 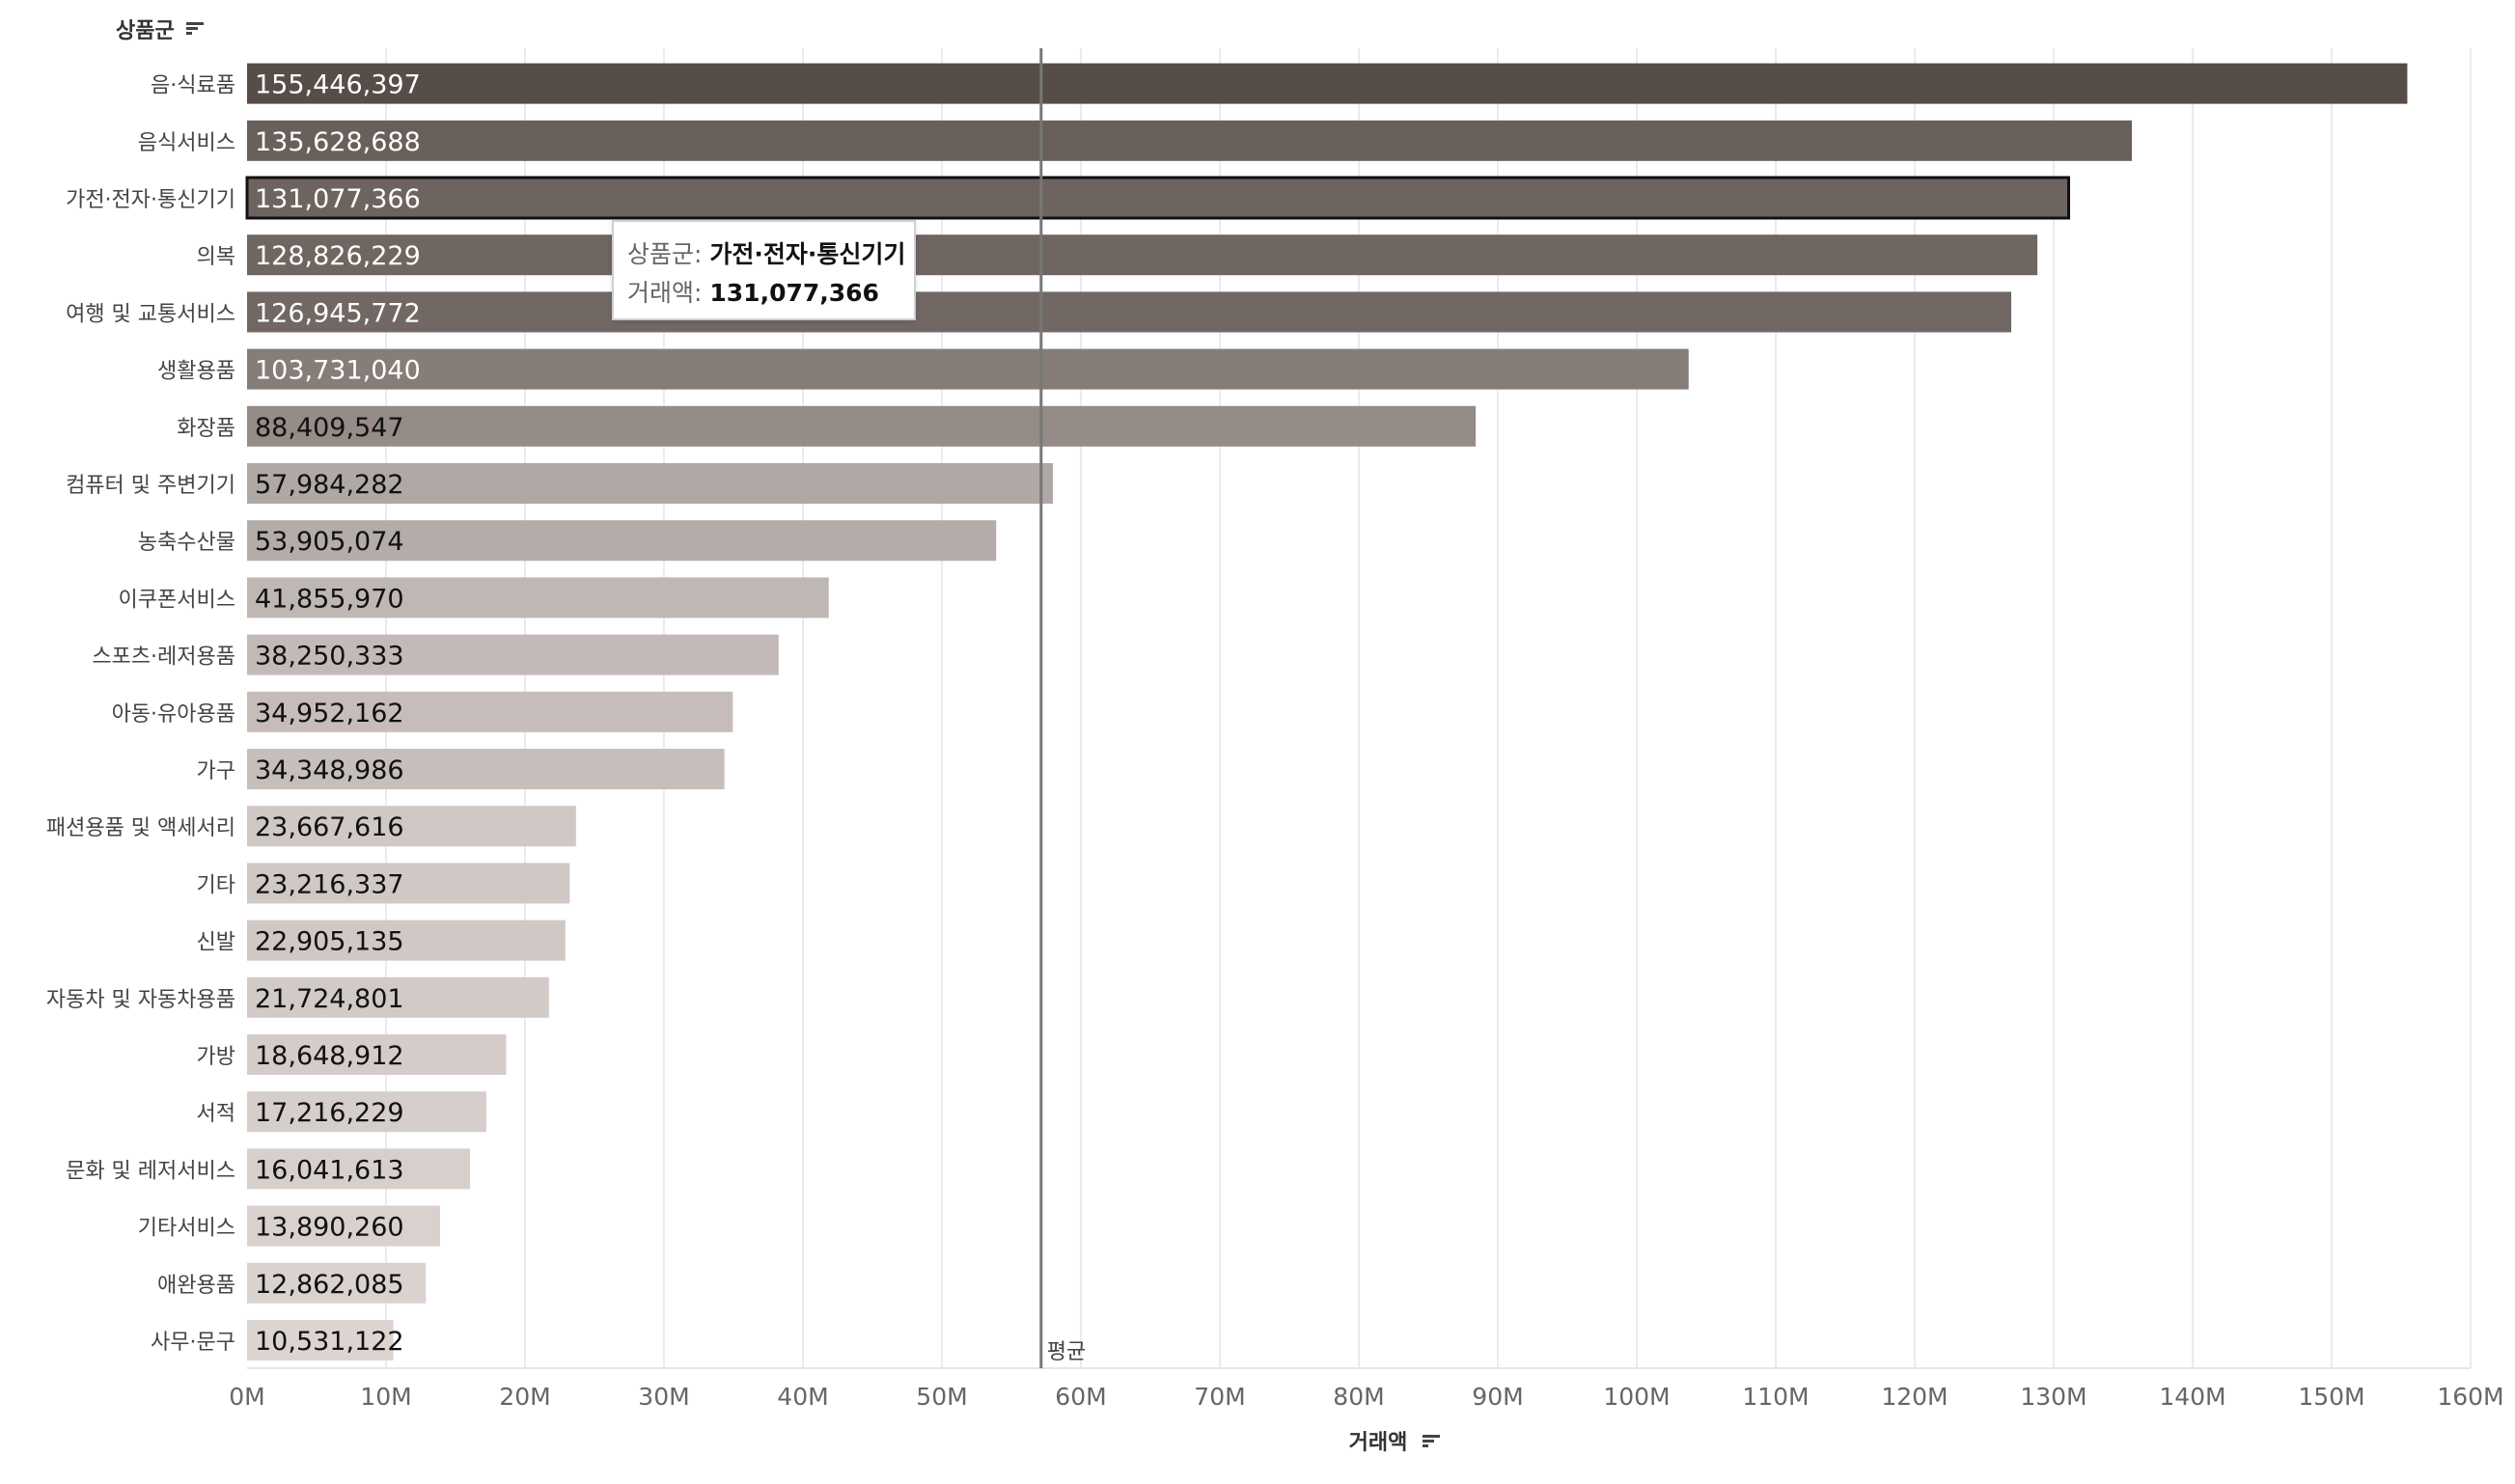 I want to click on tooltip: 상품군: 가전·전자·통신기기 거래액: 131,077,366, so click(x=764, y=270).